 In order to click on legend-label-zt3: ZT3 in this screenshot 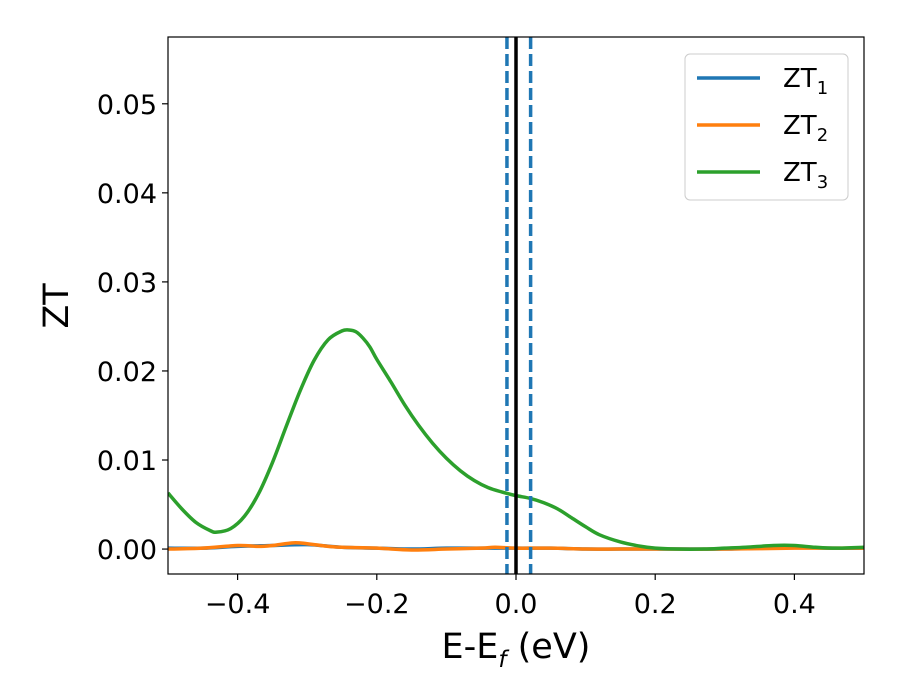, I will do `click(805, 175)`.